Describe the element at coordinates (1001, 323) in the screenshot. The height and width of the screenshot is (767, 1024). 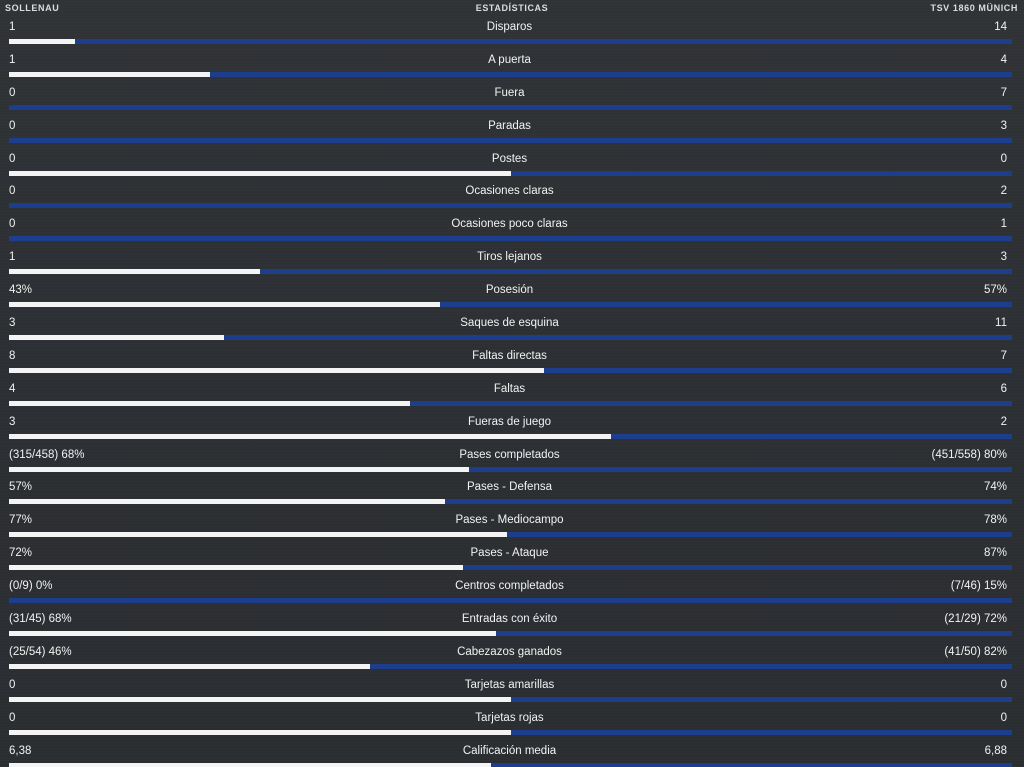
I see `away-stat-value: 11` at that location.